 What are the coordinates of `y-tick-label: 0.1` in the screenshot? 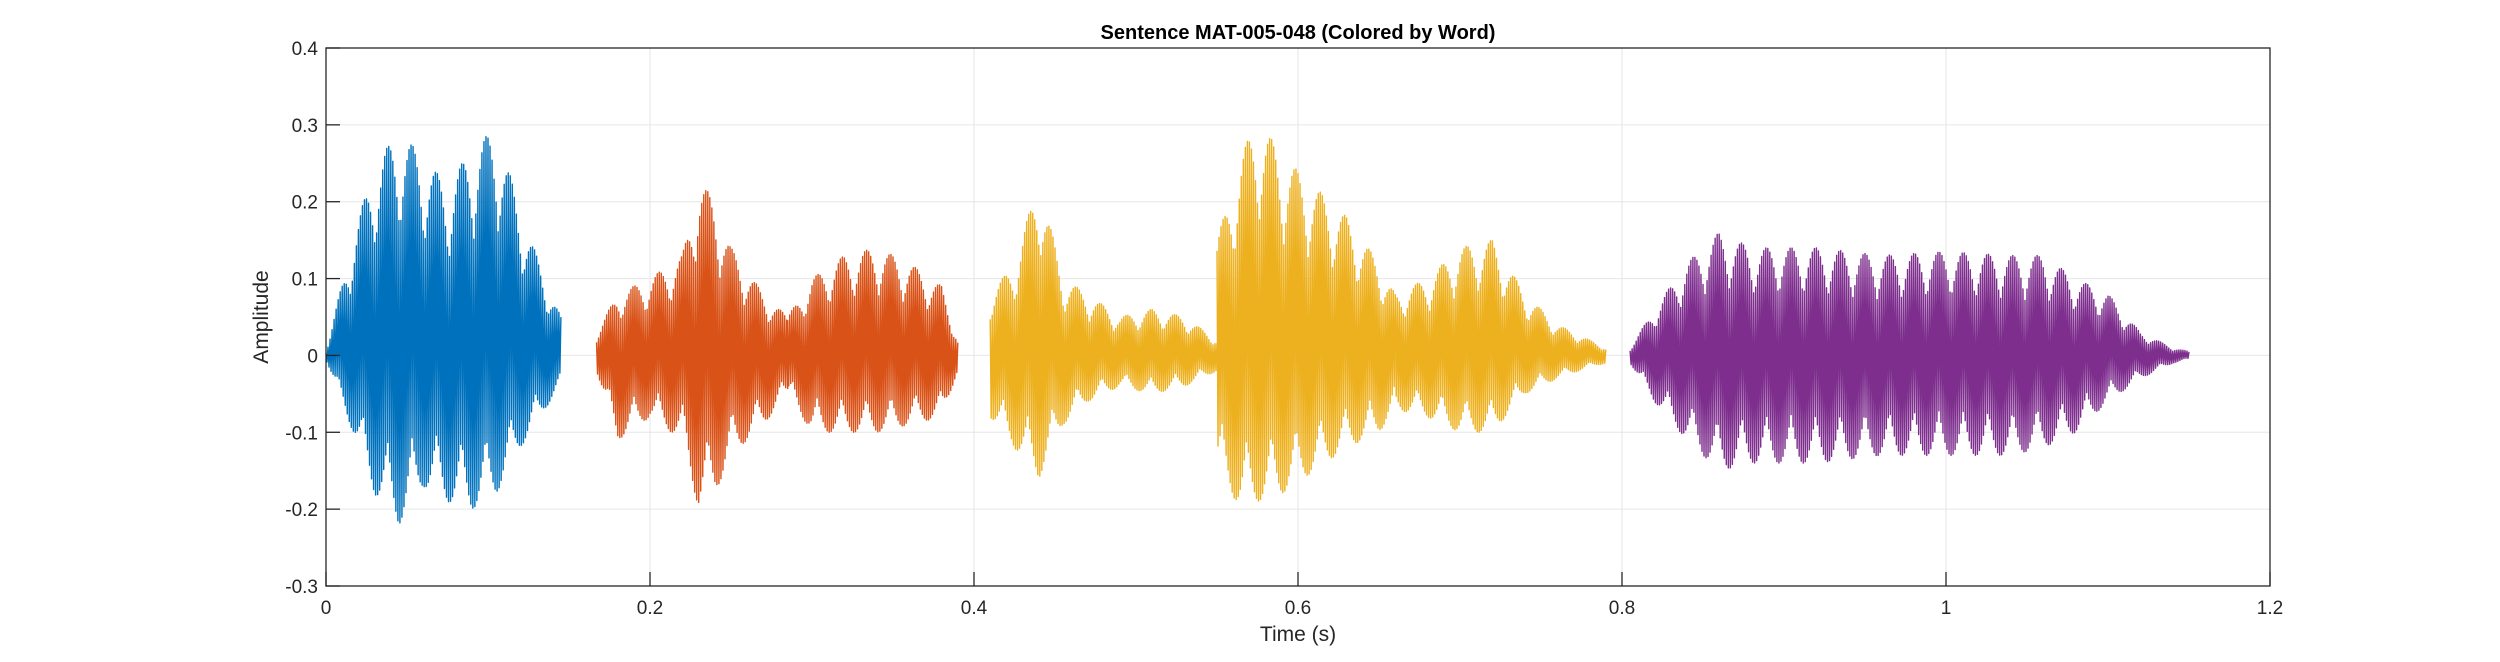 It's located at (305, 280).